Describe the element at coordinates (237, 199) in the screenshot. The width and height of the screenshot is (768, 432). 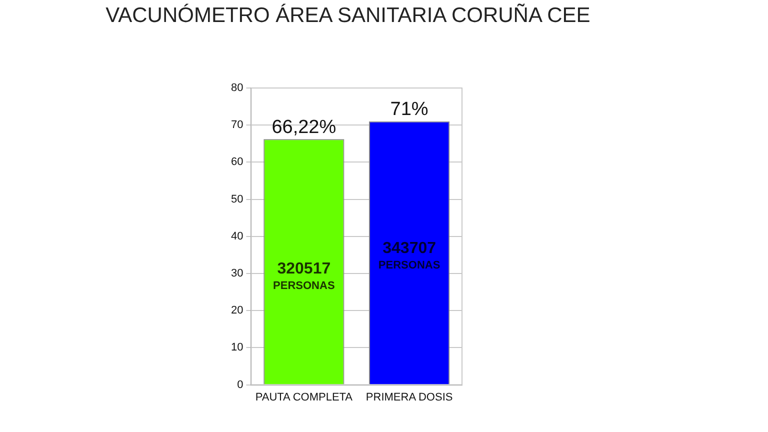
I see `y-tick-label: 50` at that location.